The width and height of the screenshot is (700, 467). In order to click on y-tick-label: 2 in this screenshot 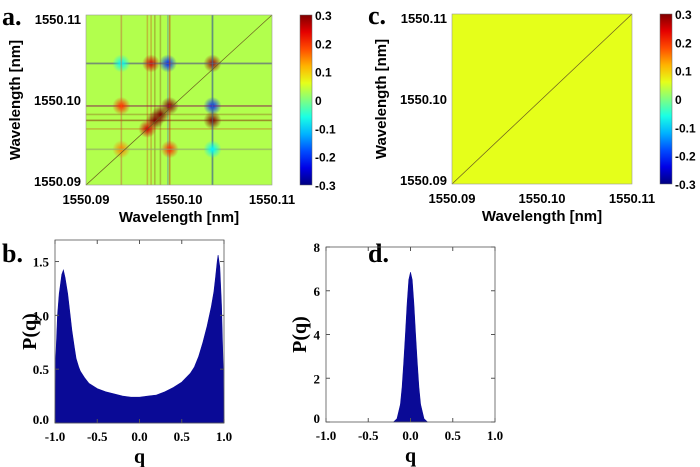, I will do `click(317, 378)`.